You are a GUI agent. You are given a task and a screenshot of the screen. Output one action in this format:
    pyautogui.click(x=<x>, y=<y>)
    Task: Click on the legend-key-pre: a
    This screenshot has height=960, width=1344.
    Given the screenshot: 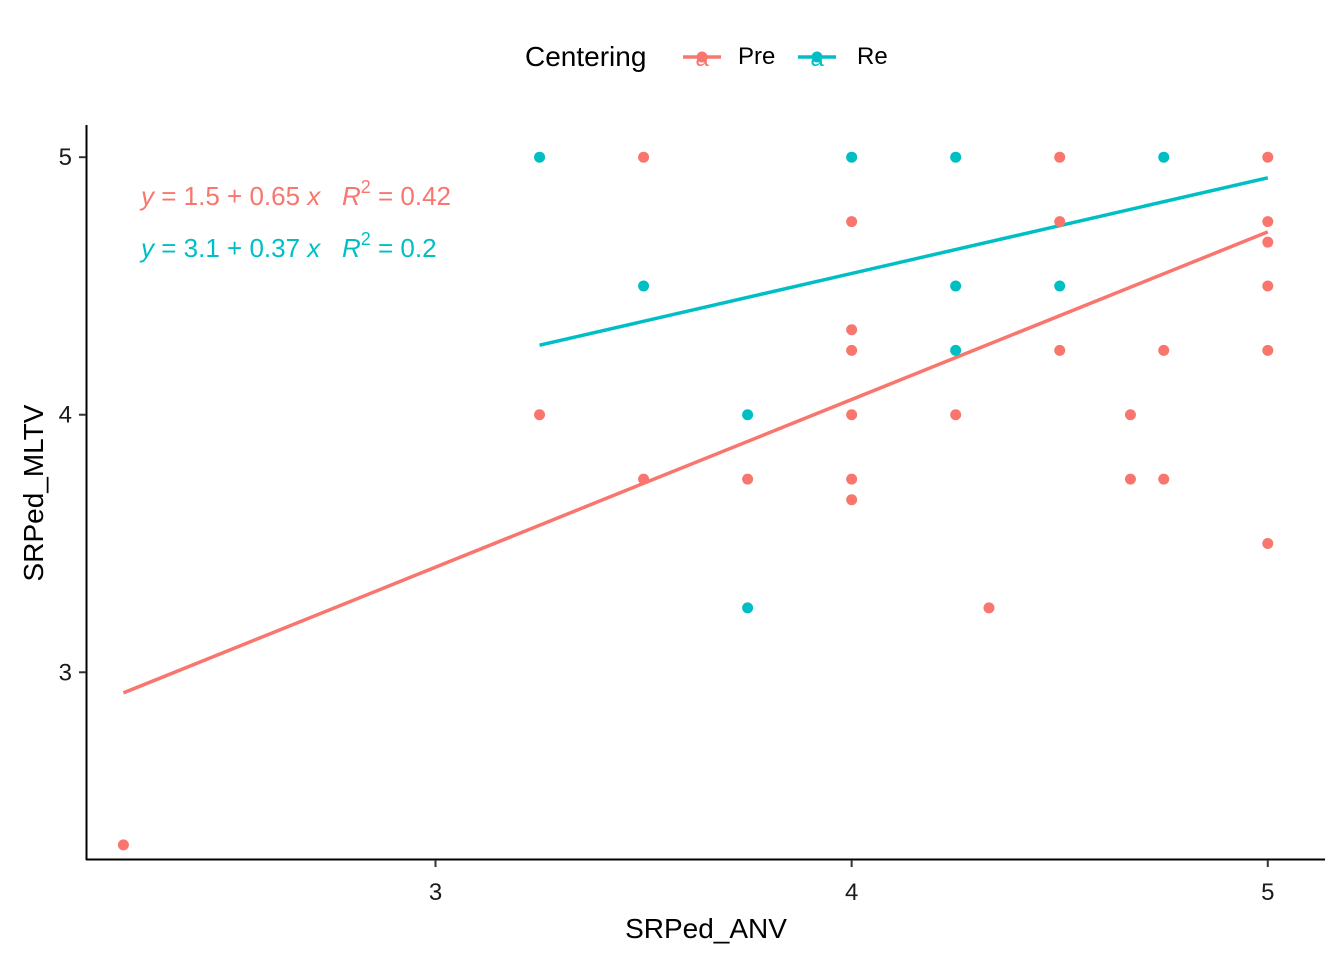 What is the action you would take?
    pyautogui.click(x=702, y=58)
    